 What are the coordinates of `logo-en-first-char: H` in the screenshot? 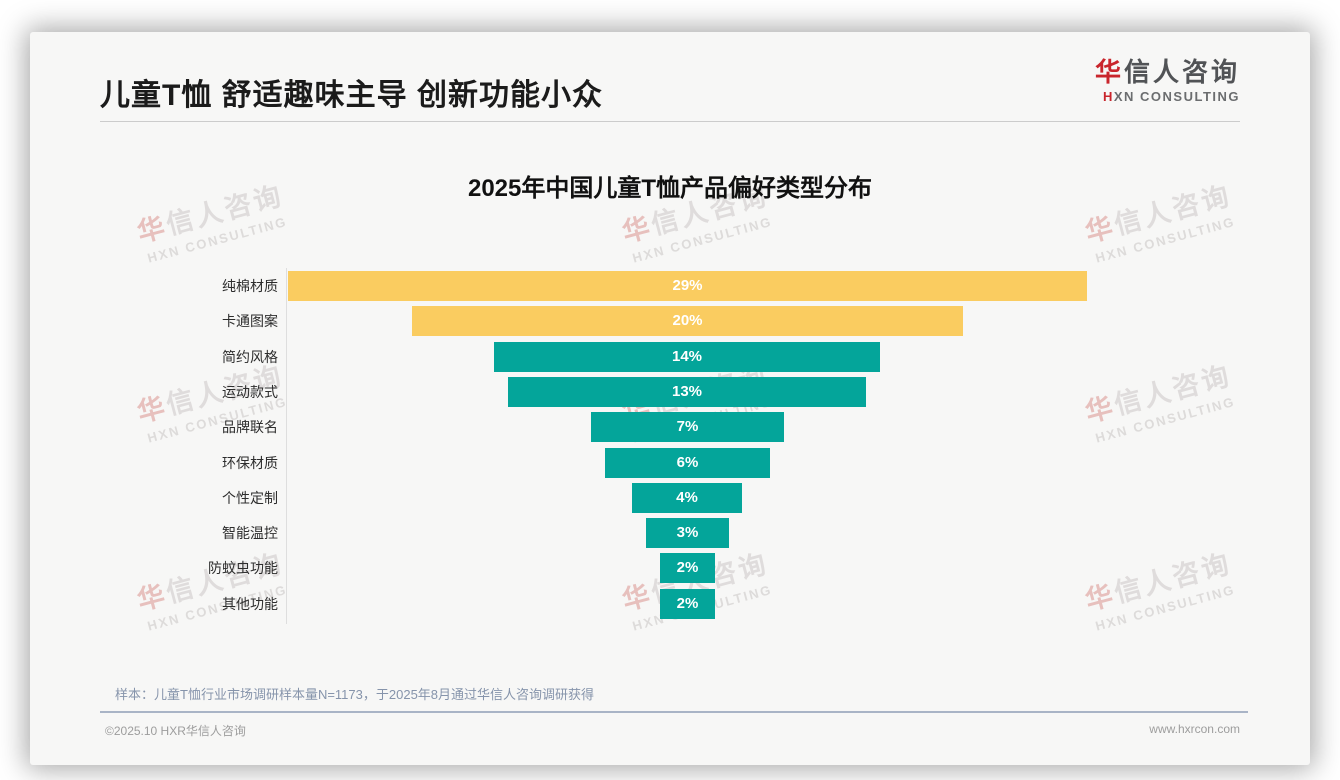 It's located at (1108, 96).